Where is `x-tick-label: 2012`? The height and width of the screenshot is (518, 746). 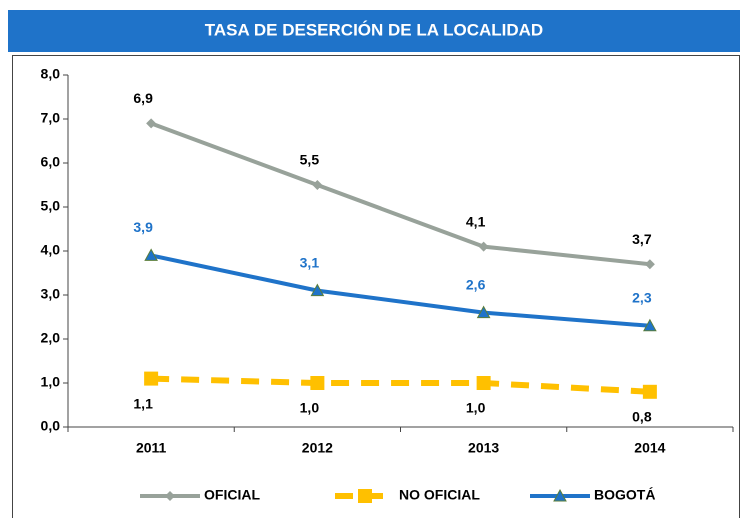 x-tick-label: 2012 is located at coordinates (317, 448).